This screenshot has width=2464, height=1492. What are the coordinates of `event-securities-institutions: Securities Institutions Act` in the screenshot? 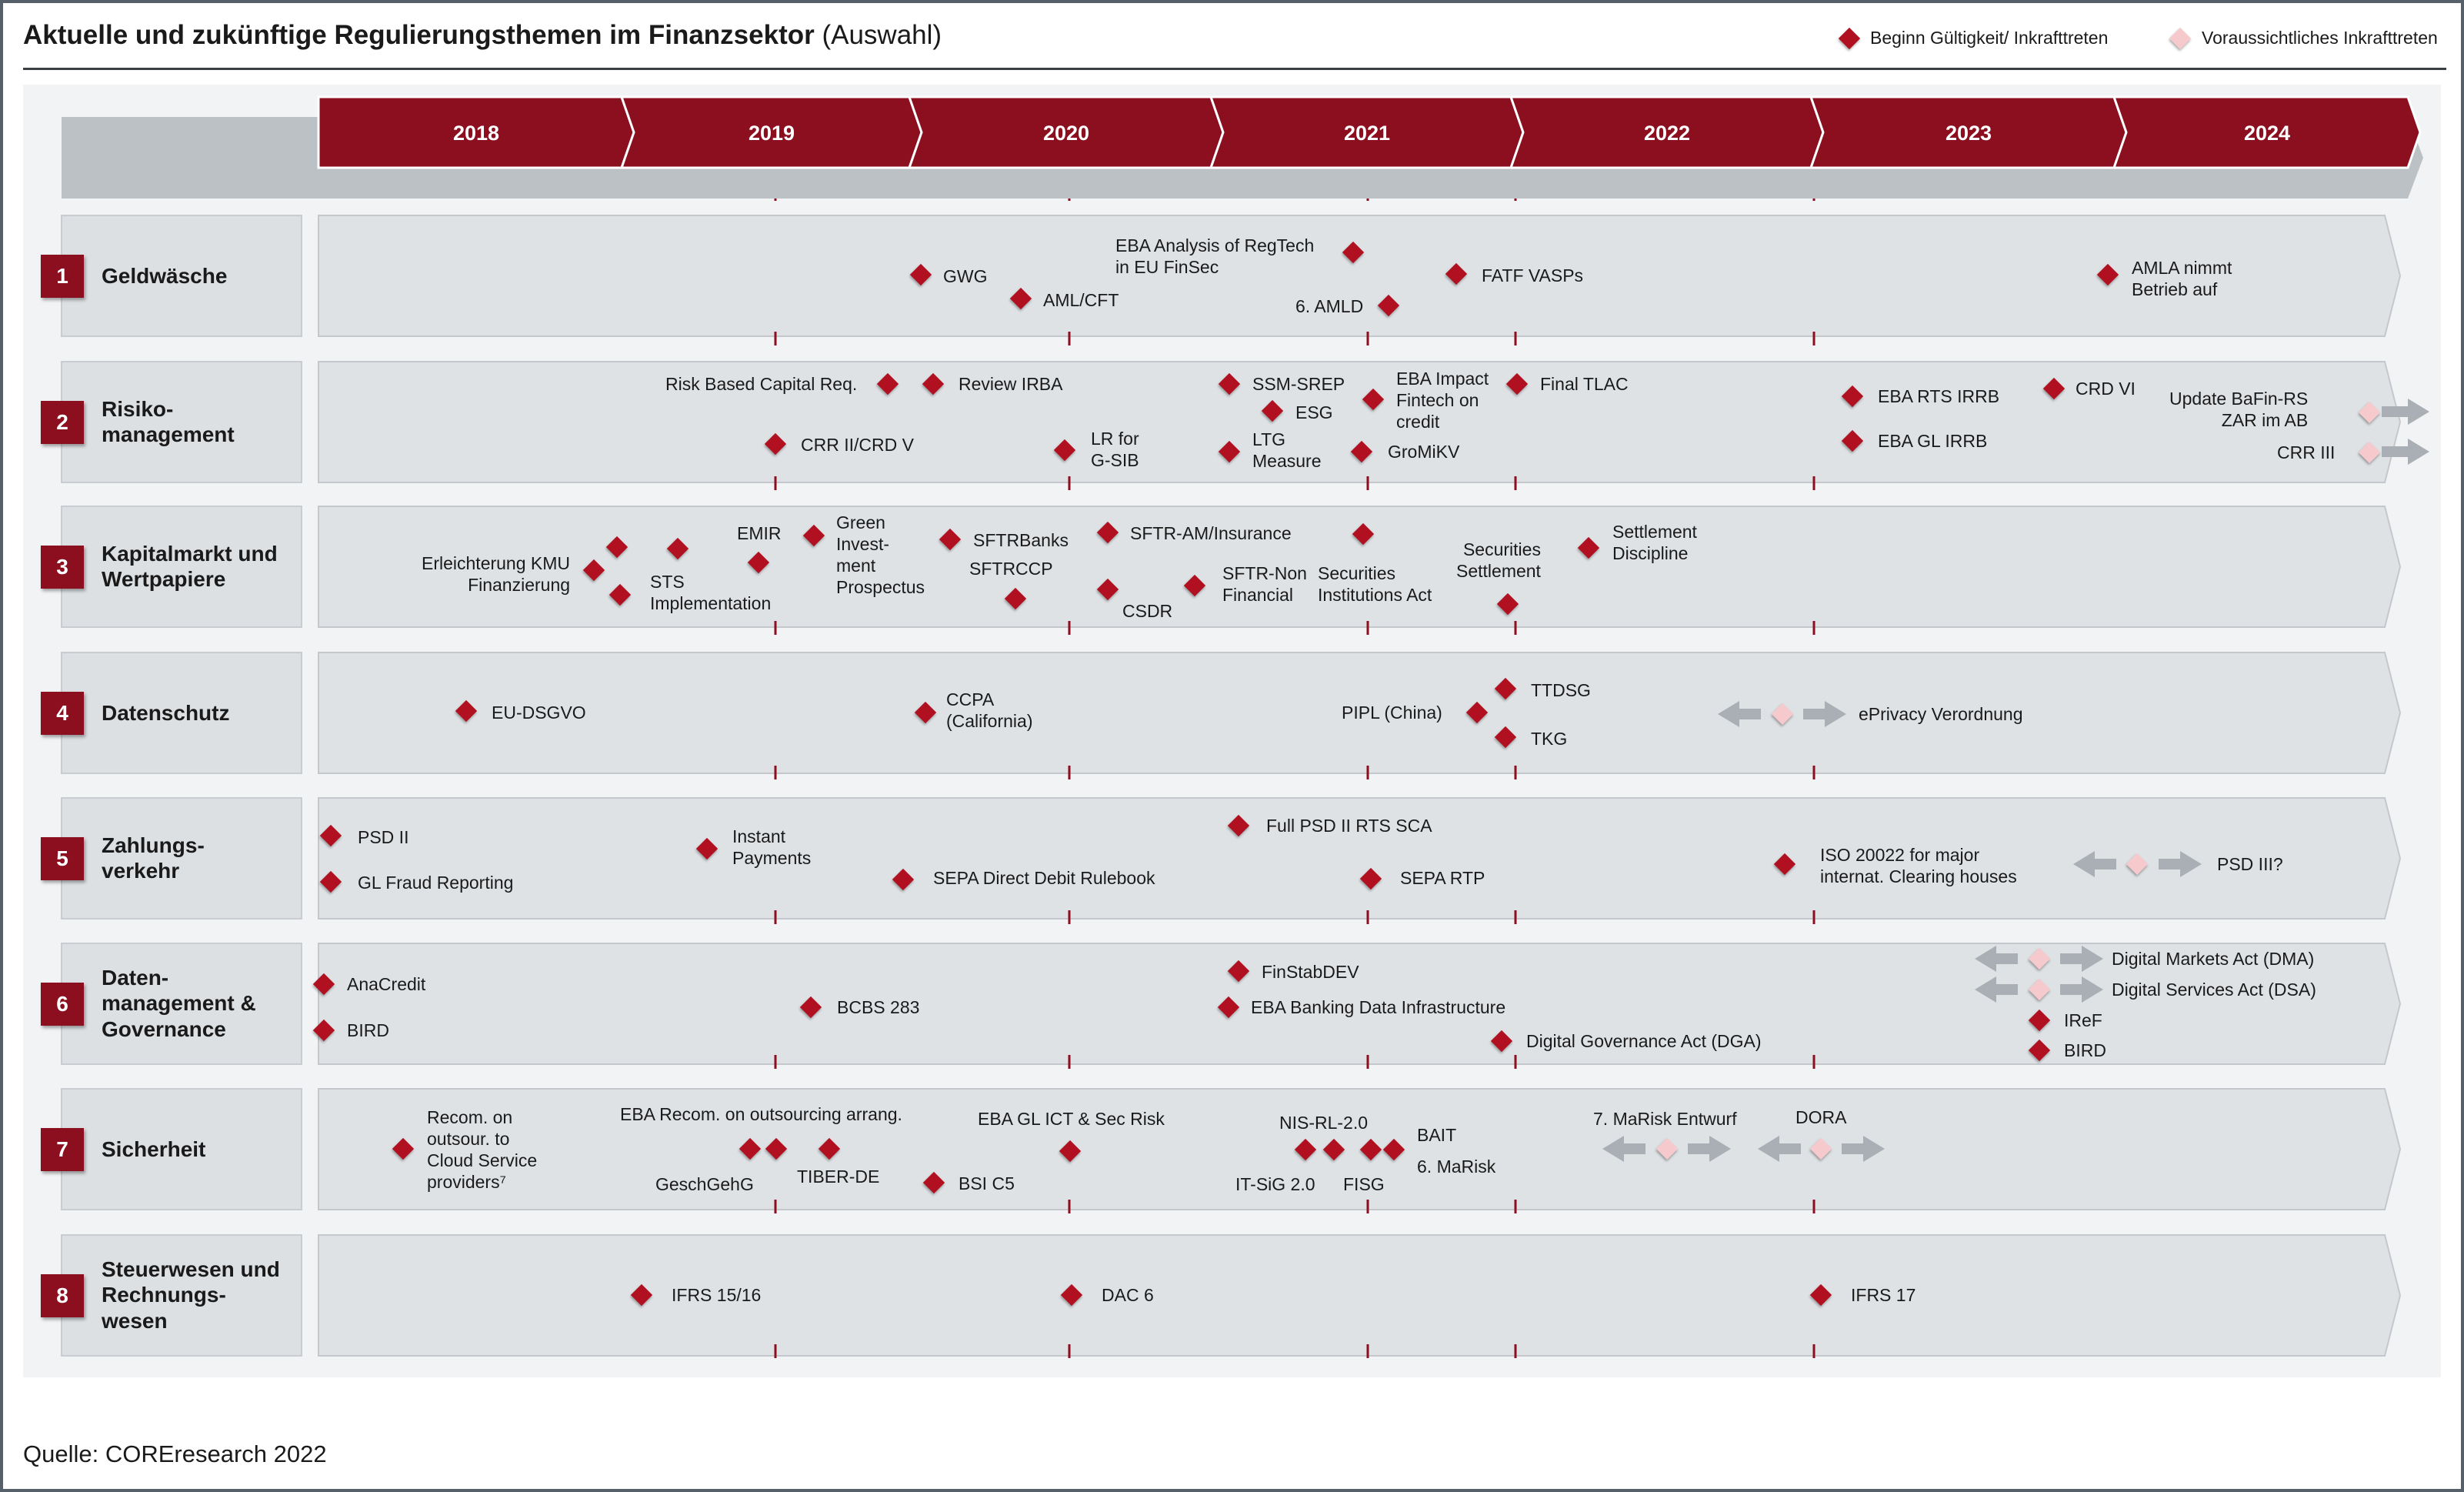 It's located at (1375, 584).